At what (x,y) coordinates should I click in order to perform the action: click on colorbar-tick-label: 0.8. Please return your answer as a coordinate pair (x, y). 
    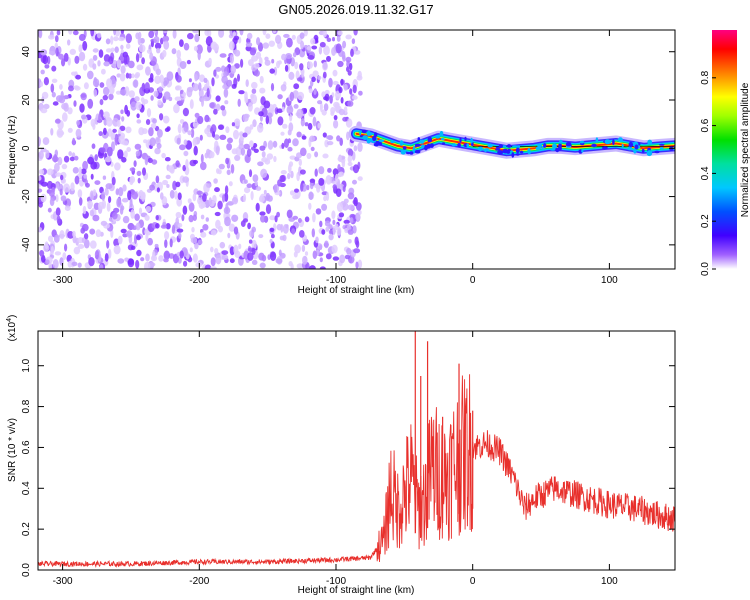
    Looking at the image, I should click on (705, 77).